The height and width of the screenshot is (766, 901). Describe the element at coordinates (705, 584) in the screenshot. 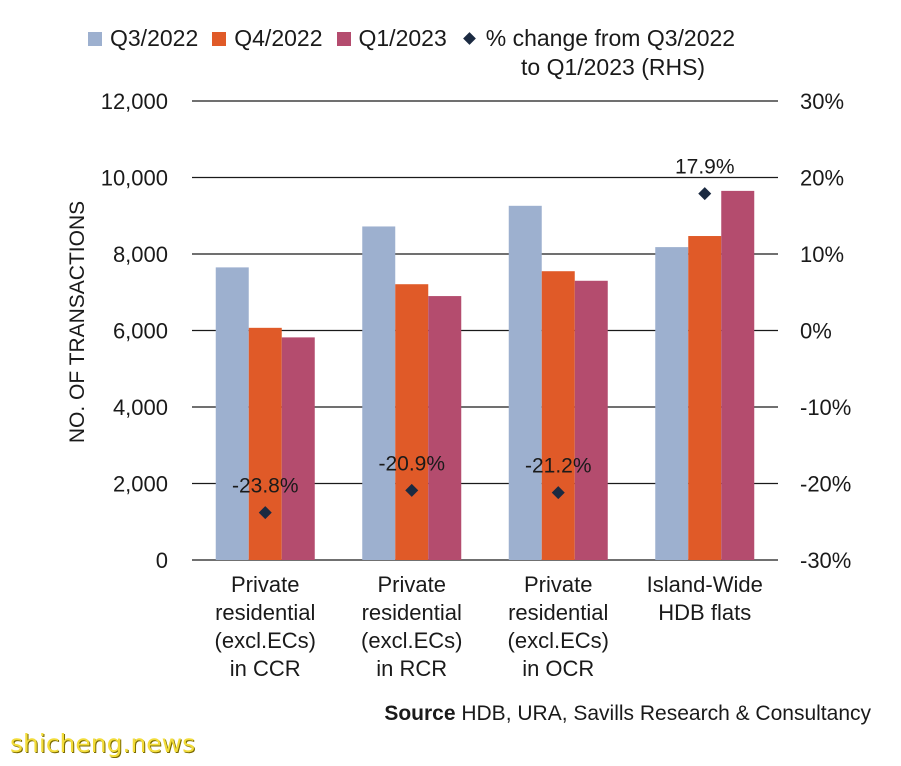

I see `category-label: Island-Wide` at that location.